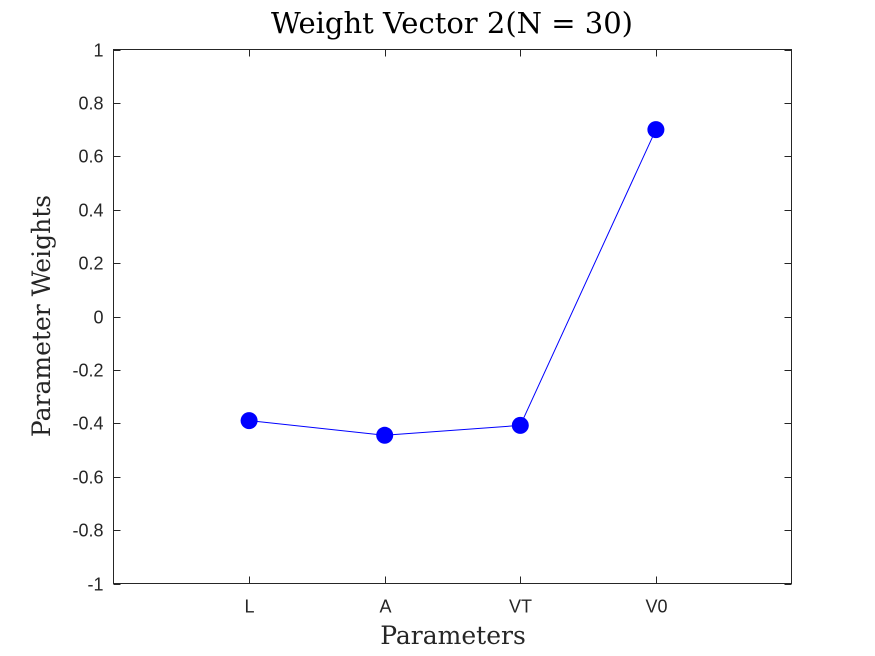  Describe the element at coordinates (98, 318) in the screenshot. I see `y-tick-label: 0` at that location.